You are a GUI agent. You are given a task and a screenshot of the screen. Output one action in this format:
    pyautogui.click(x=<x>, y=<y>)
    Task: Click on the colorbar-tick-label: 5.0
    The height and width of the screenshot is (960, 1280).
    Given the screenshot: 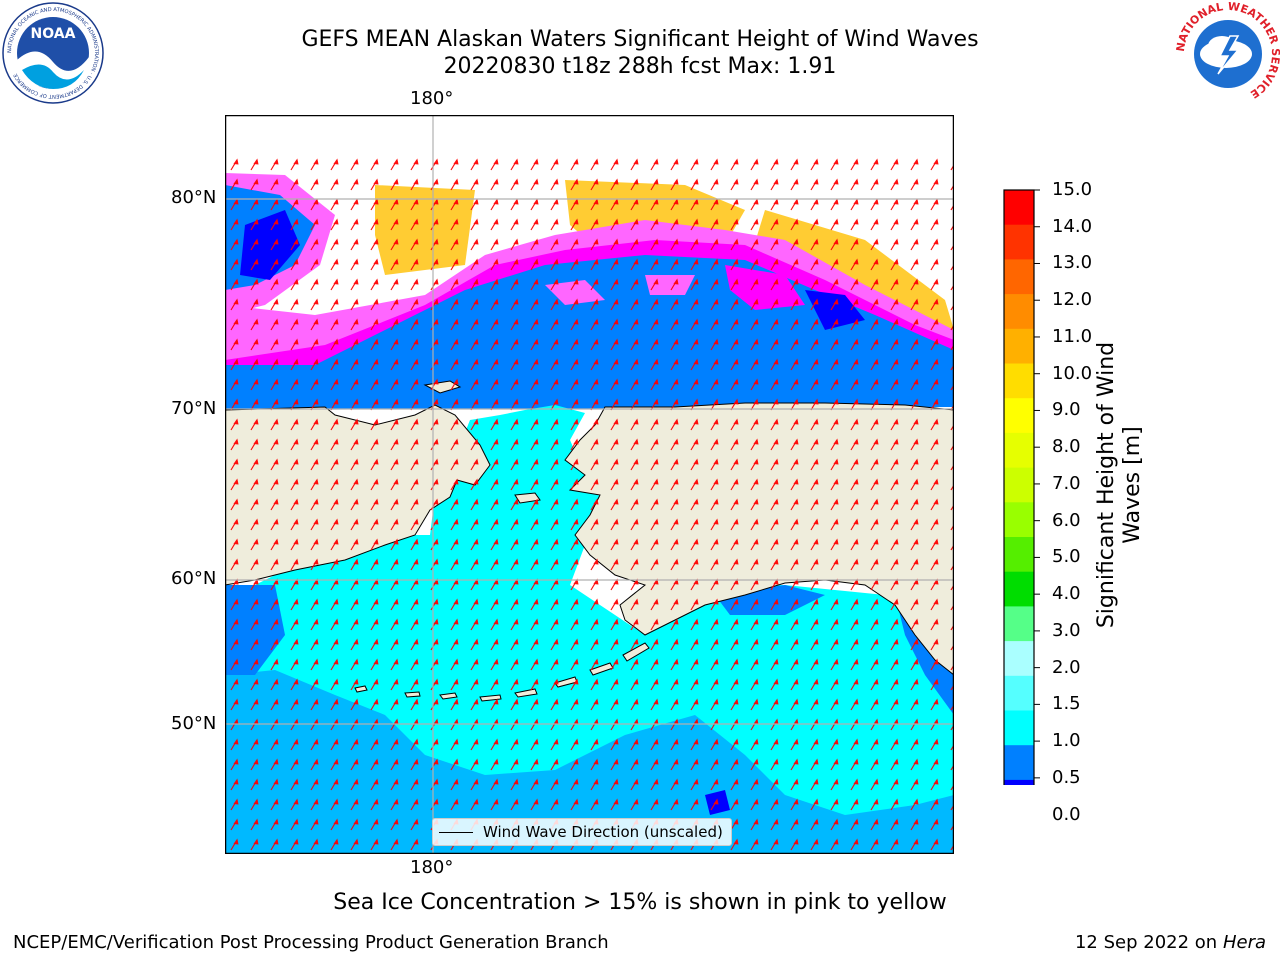 What is the action you would take?
    pyautogui.click(x=1066, y=557)
    